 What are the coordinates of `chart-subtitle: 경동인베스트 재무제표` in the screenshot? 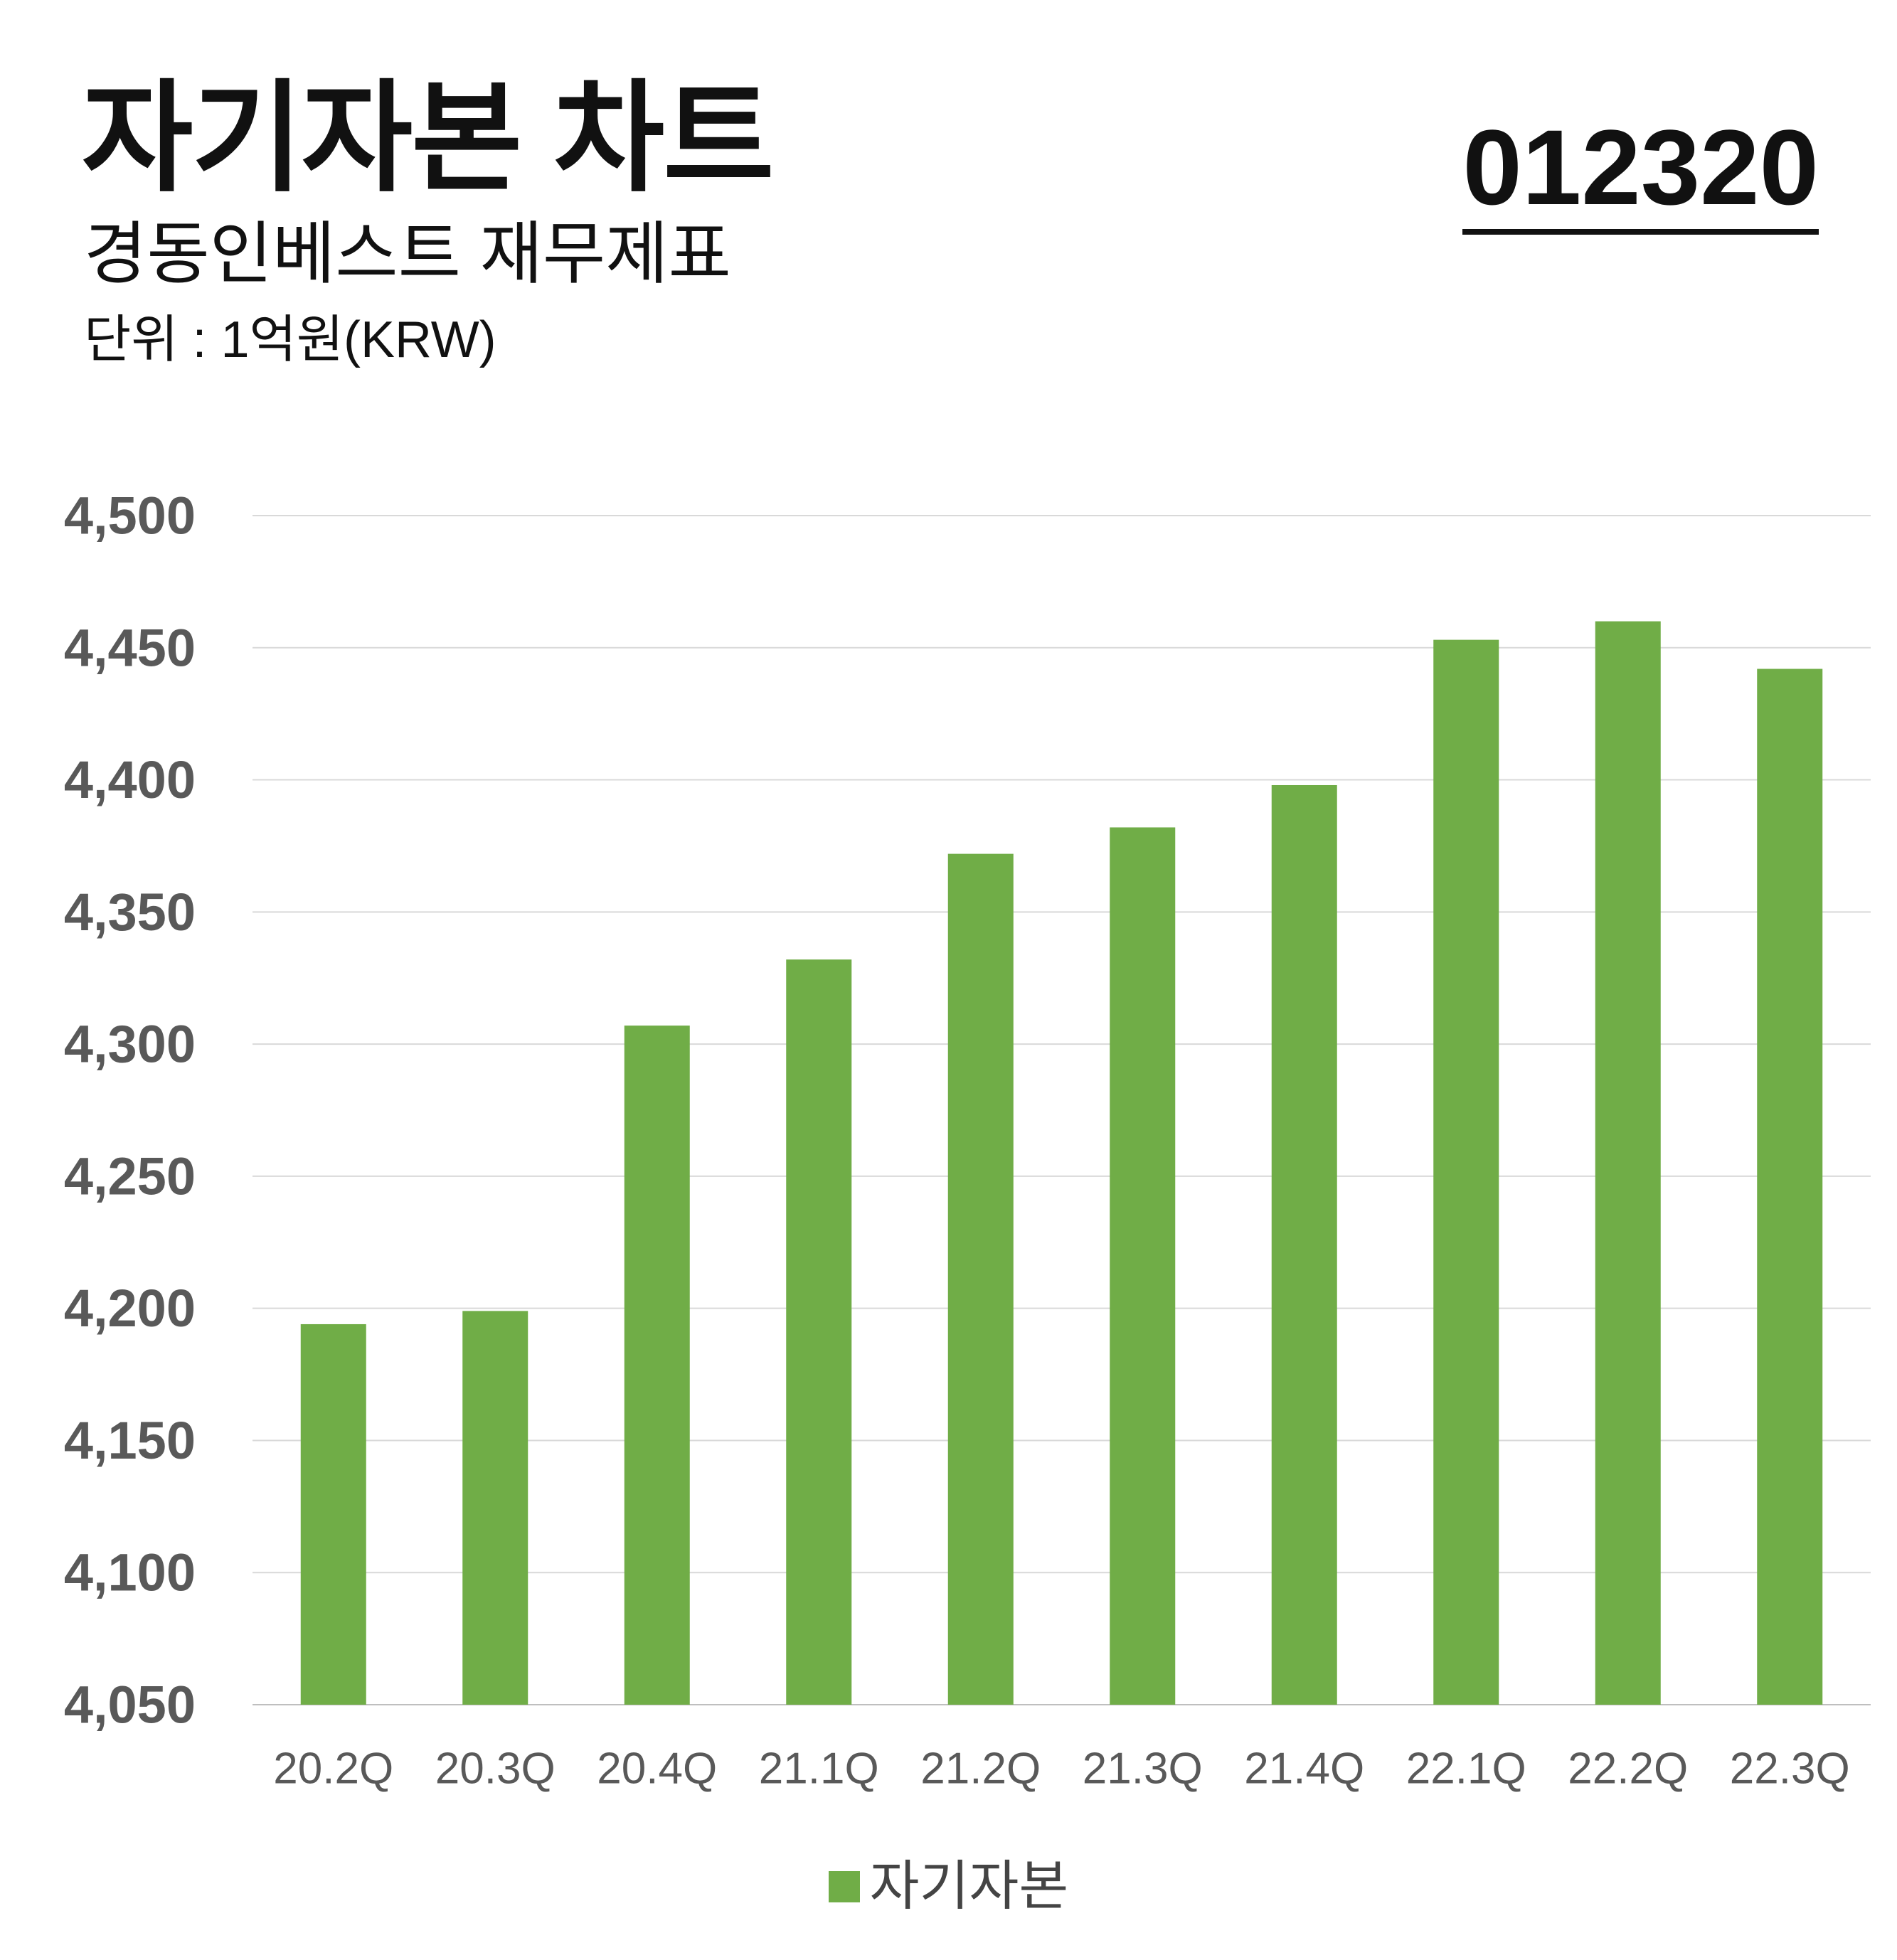 It's located at (408, 254).